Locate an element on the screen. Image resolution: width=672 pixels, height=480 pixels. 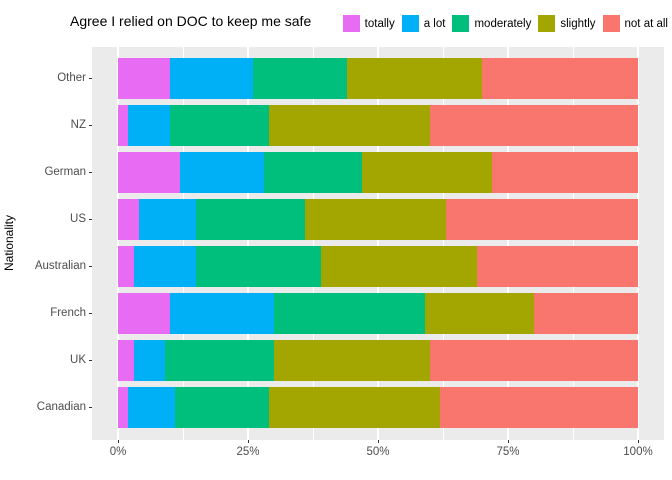
legend-item-totally: totally is located at coordinates (368, 23).